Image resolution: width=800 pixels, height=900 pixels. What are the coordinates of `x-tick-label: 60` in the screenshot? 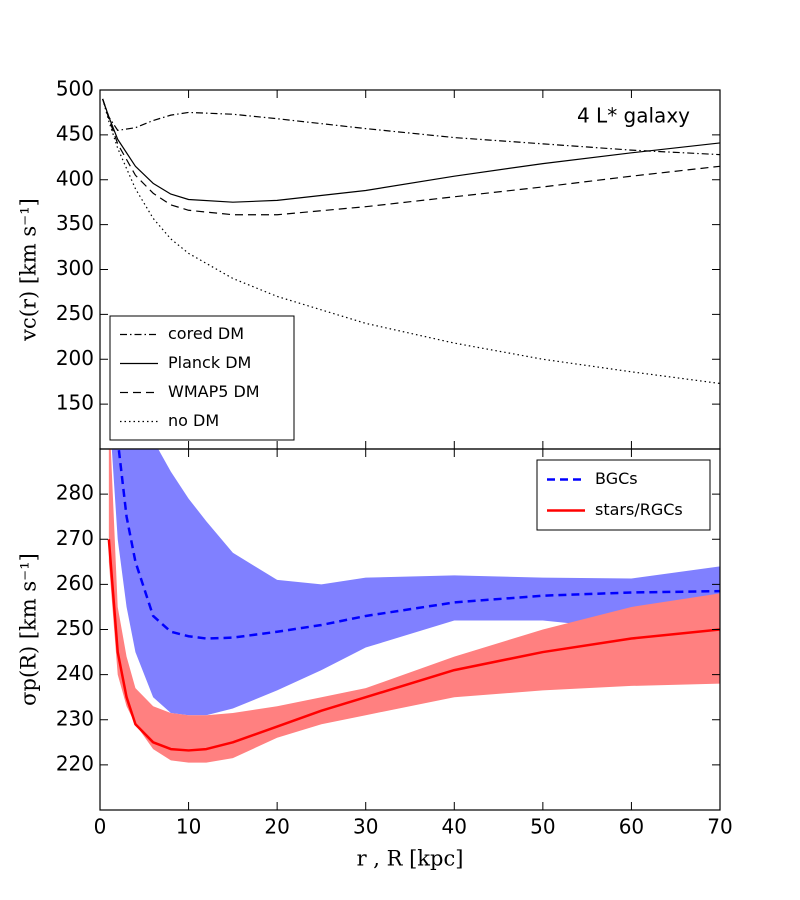 It's located at (631, 827).